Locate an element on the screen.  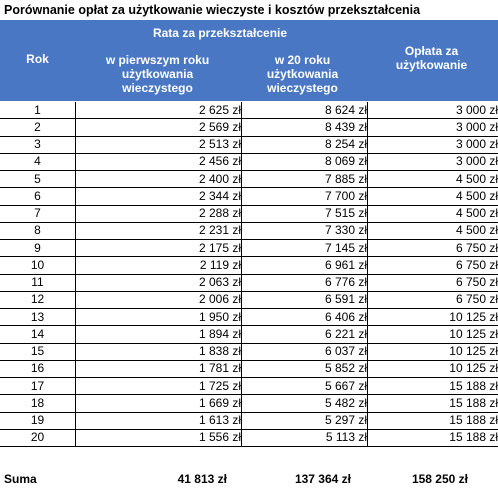
header-twentieth-year-line2: użytkowania is located at coordinates (302, 74).